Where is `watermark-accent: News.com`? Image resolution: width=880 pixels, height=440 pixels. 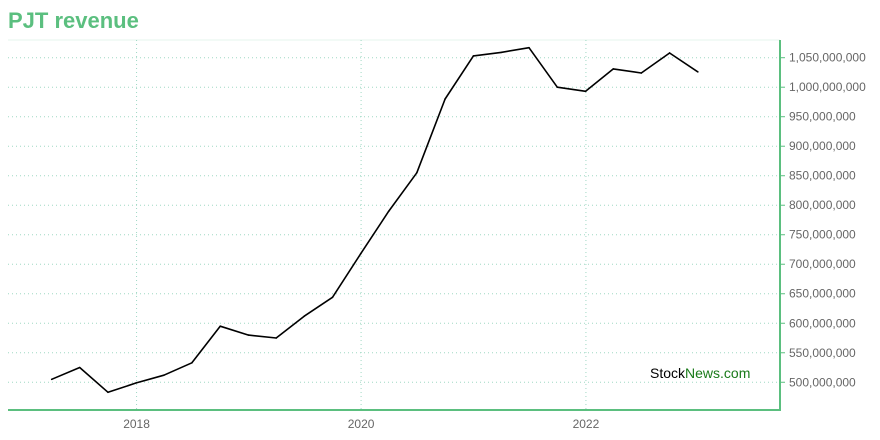 watermark-accent: News.com is located at coordinates (718, 373).